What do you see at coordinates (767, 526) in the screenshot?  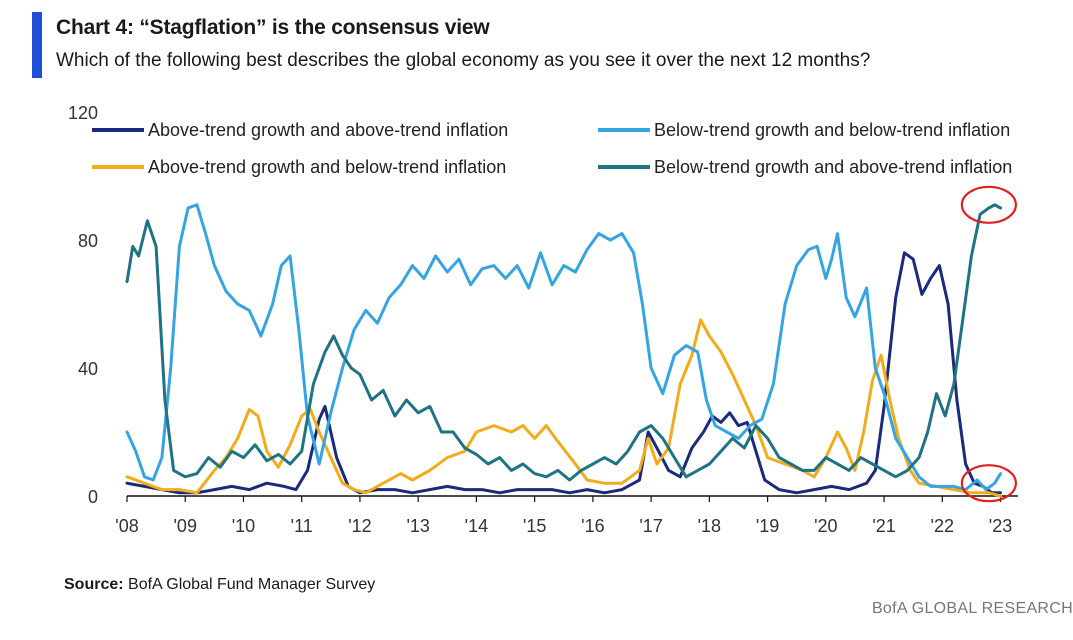 I see `x-tick-label: '19` at bounding box center [767, 526].